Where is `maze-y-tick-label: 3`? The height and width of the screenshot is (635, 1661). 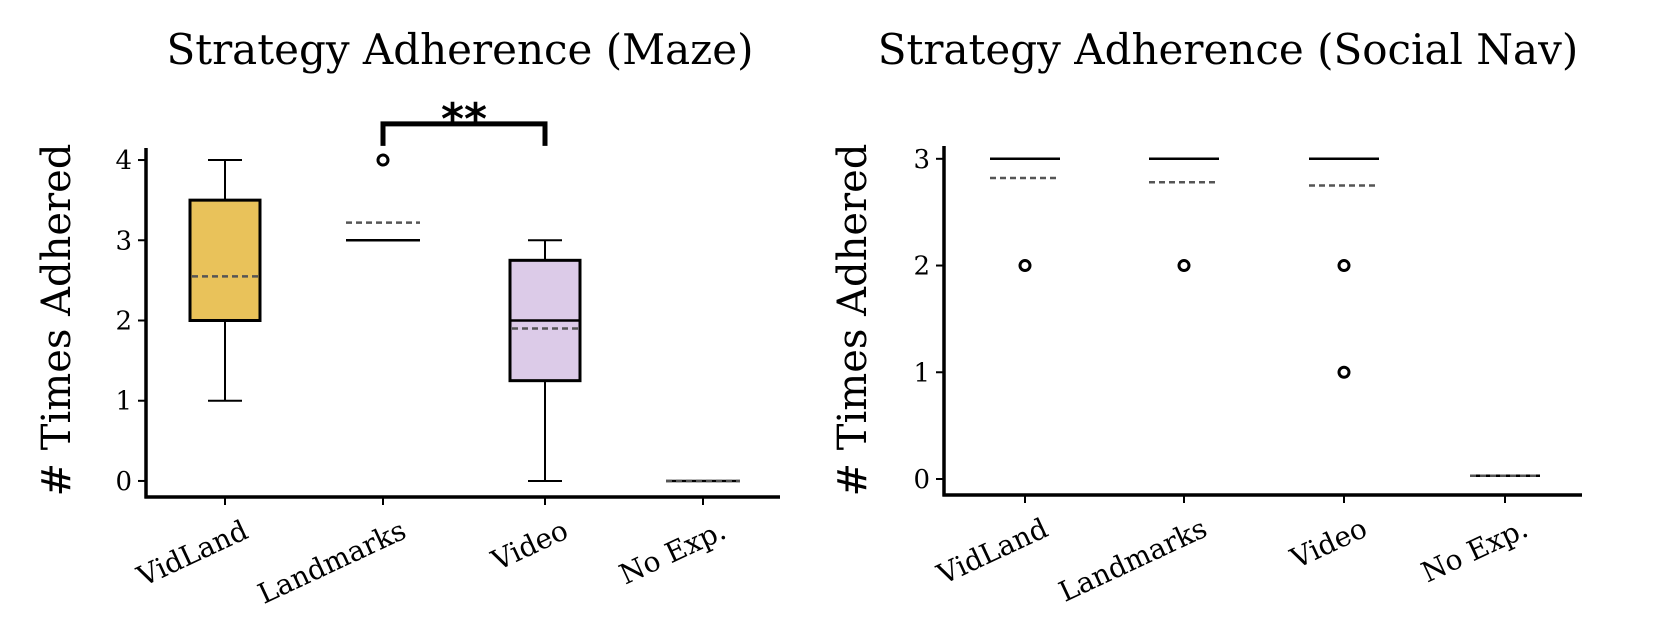 maze-y-tick-label: 3 is located at coordinates (123, 241).